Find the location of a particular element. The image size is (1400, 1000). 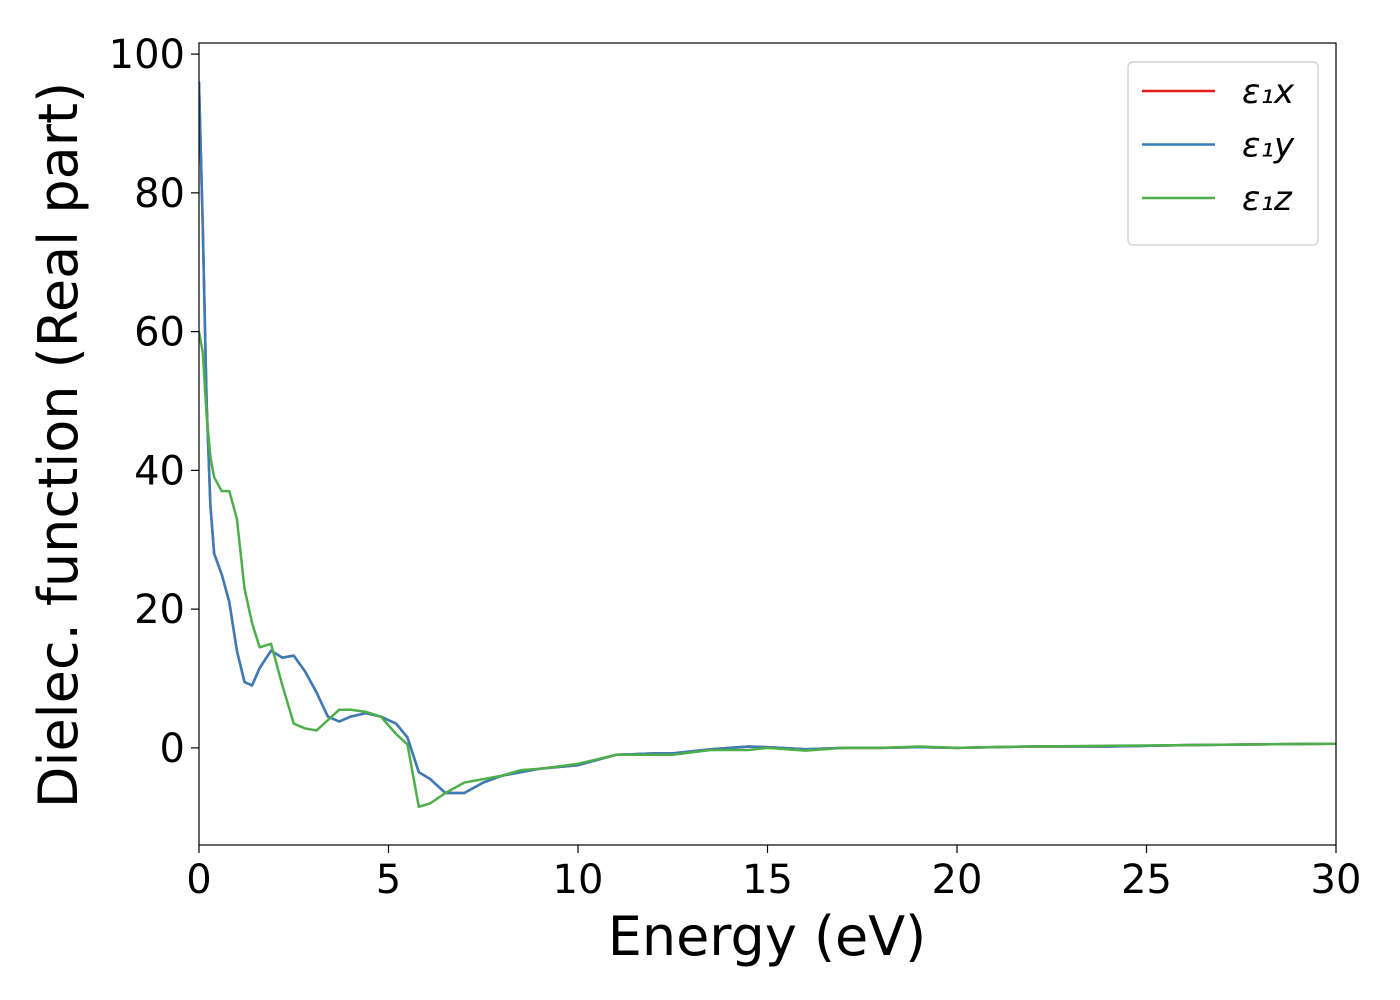

x-tick-label: 15 is located at coordinates (767, 880).